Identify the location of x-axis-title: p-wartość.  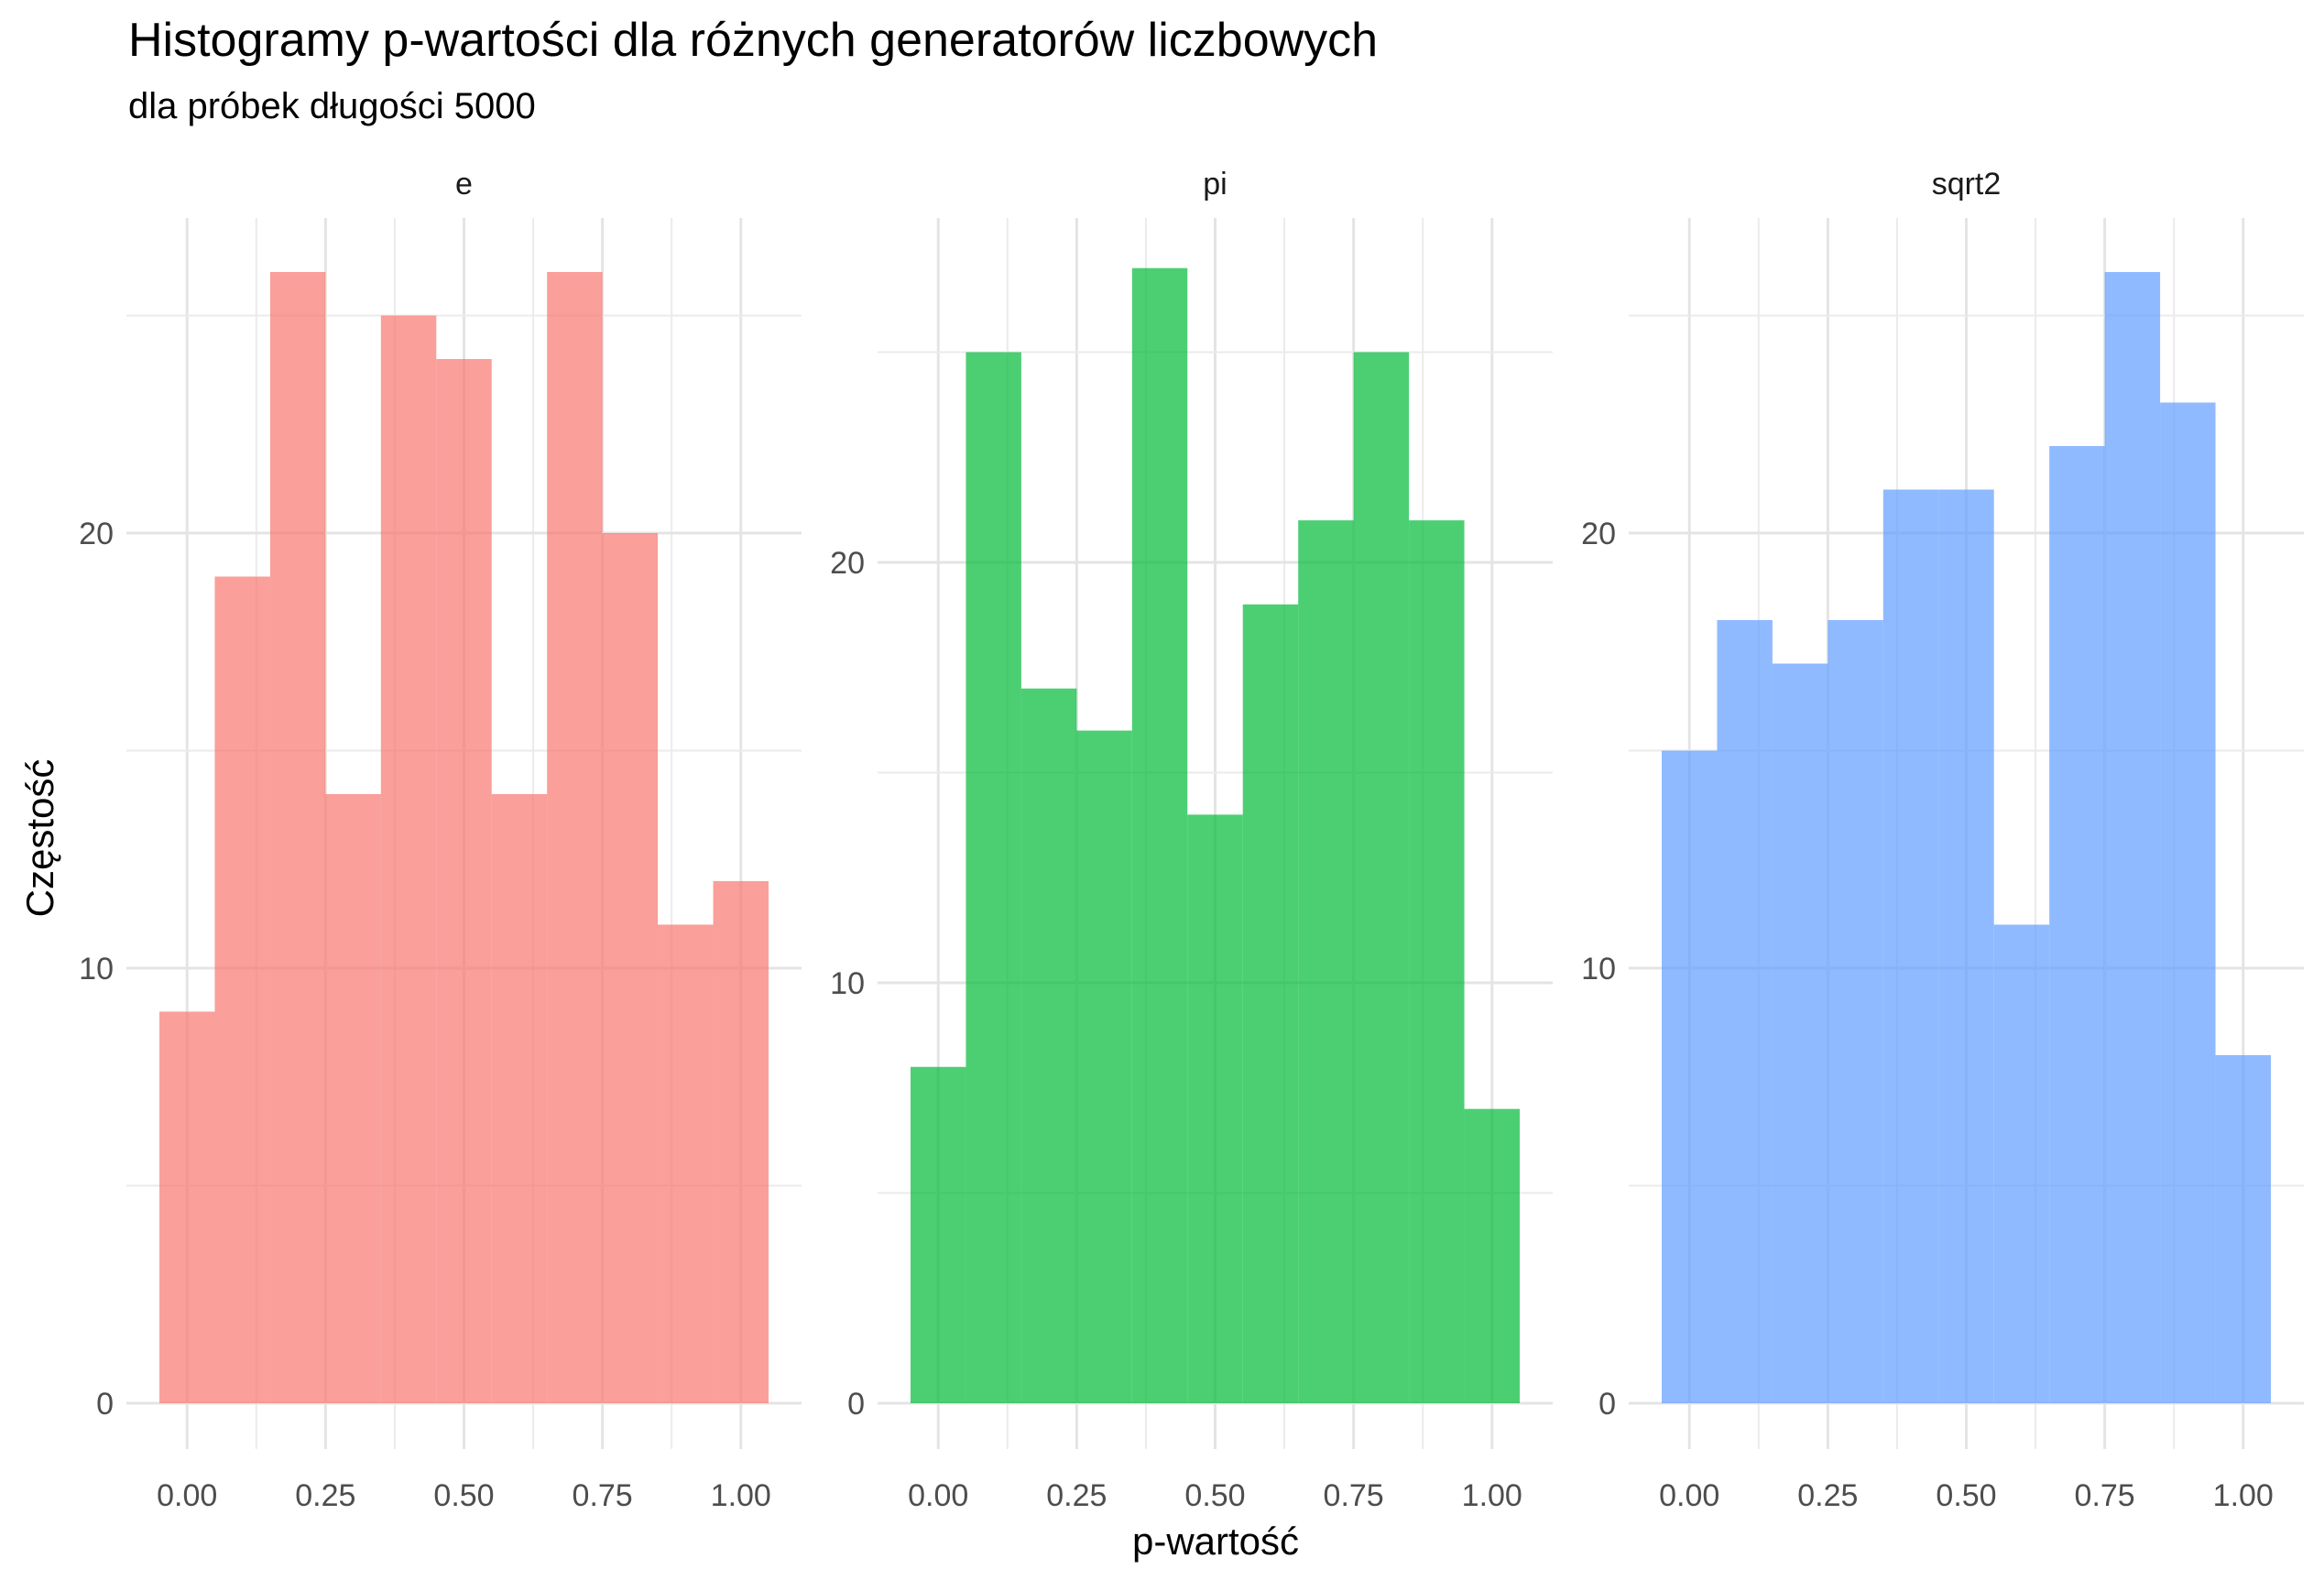
(1215, 1541).